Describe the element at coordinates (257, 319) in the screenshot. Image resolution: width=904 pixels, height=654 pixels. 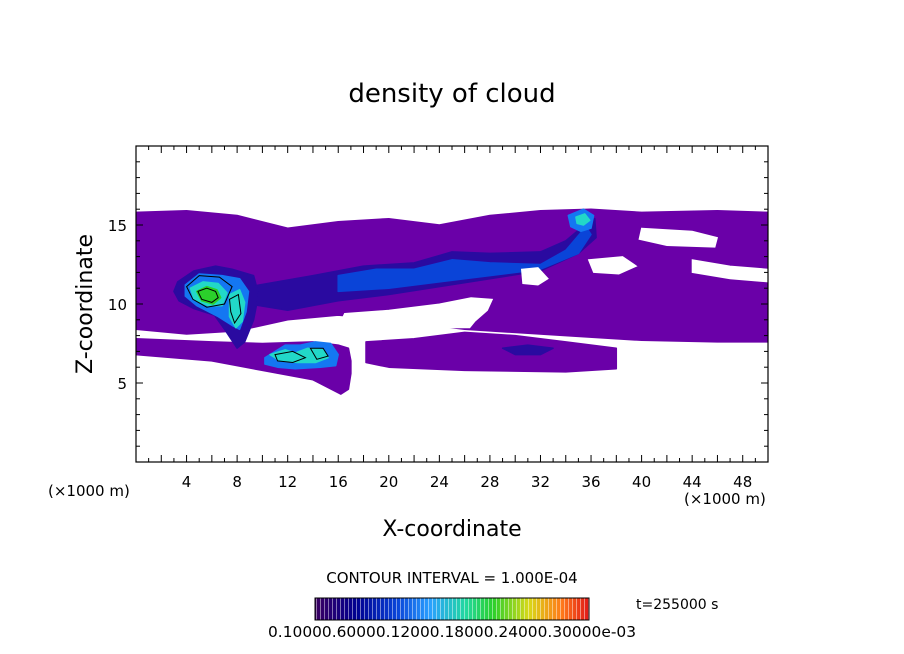
I see `contour-lines` at that location.